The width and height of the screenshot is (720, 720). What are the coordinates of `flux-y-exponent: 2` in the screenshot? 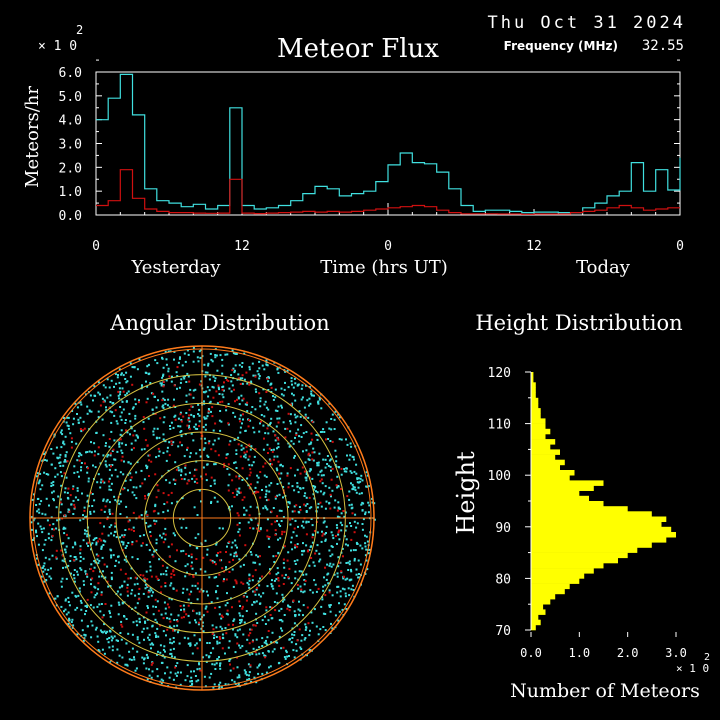 It's located at (79, 30).